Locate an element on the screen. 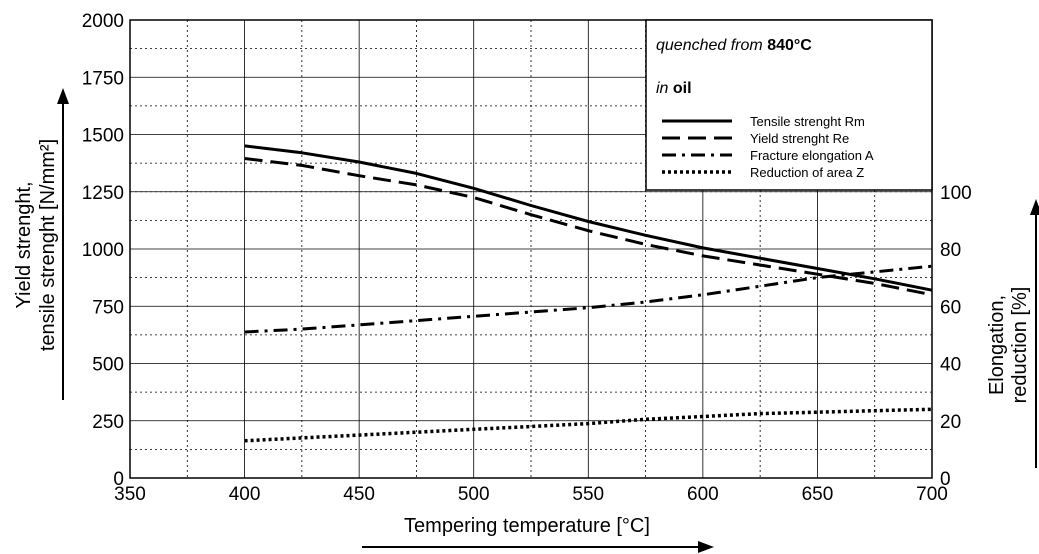 The width and height of the screenshot is (1039, 554). x-axis-arrowhead is located at coordinates (706, 547).